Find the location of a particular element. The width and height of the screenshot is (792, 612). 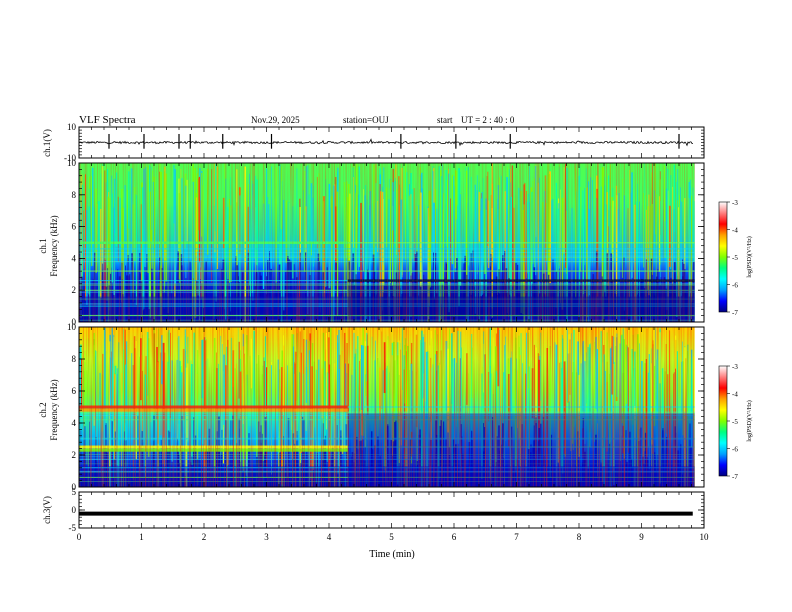

x-tick-label: 7 is located at coordinates (516, 537).